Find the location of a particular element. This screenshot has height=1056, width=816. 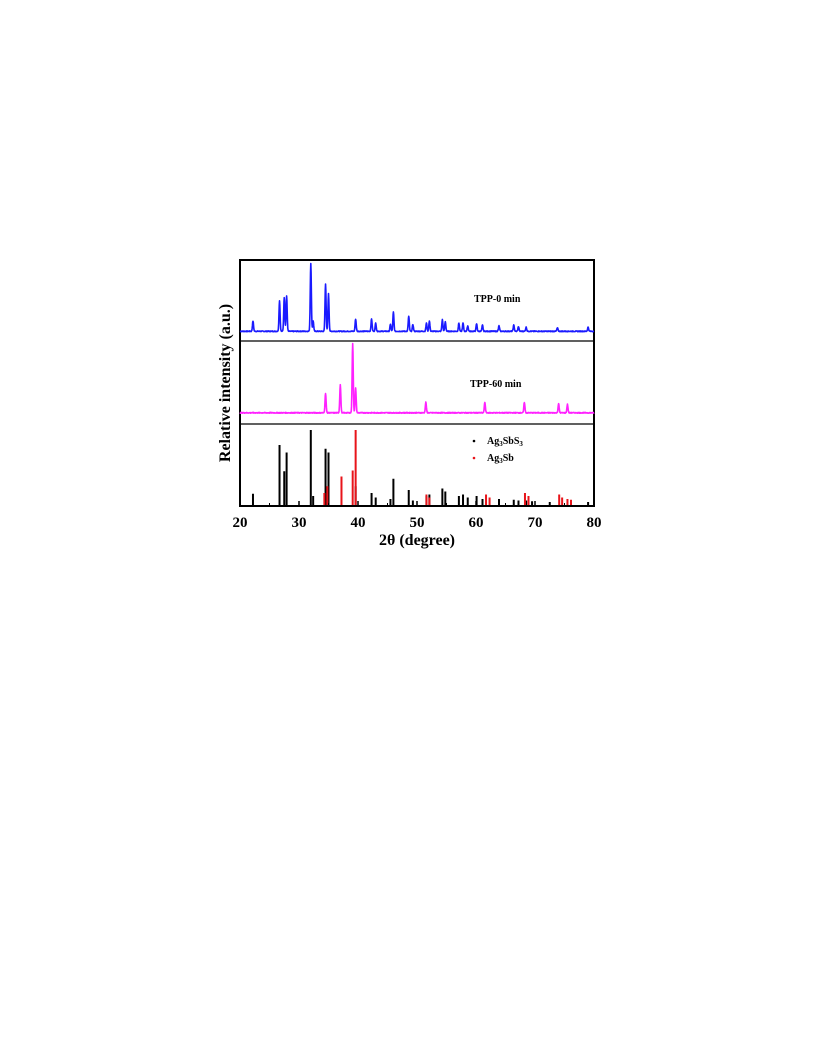

x-tick-label-40: 40 is located at coordinates (358, 523).